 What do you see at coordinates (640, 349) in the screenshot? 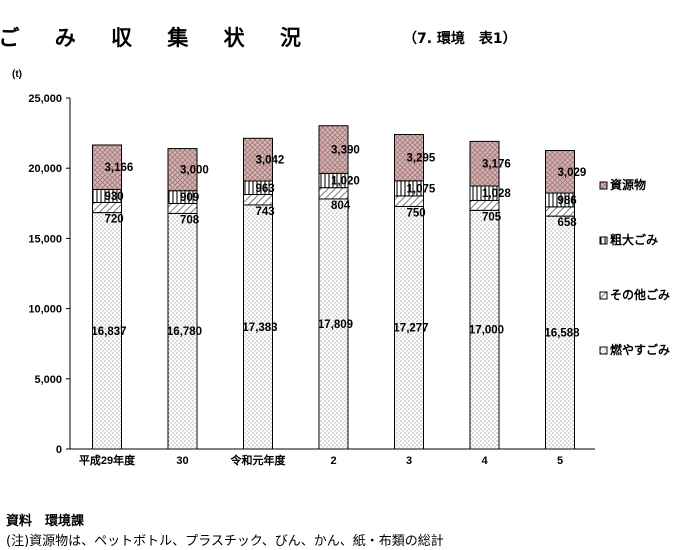
I see `legend-label: 燃やすごみ` at bounding box center [640, 349].